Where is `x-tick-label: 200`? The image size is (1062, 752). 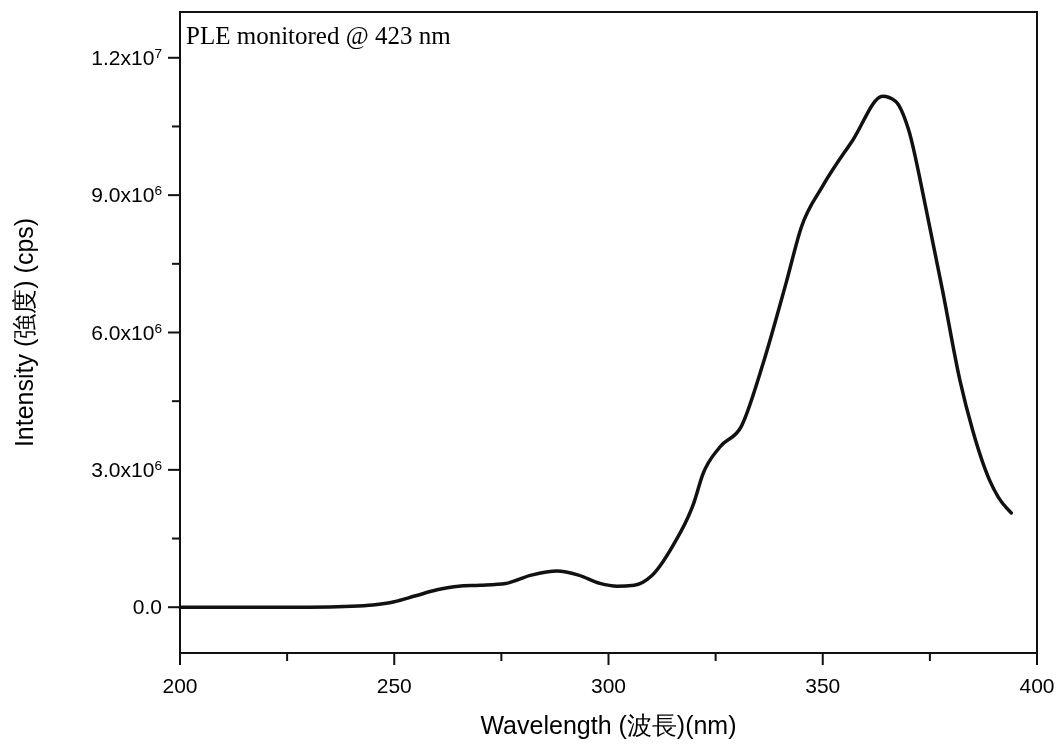
x-tick-label: 200 is located at coordinates (180, 685).